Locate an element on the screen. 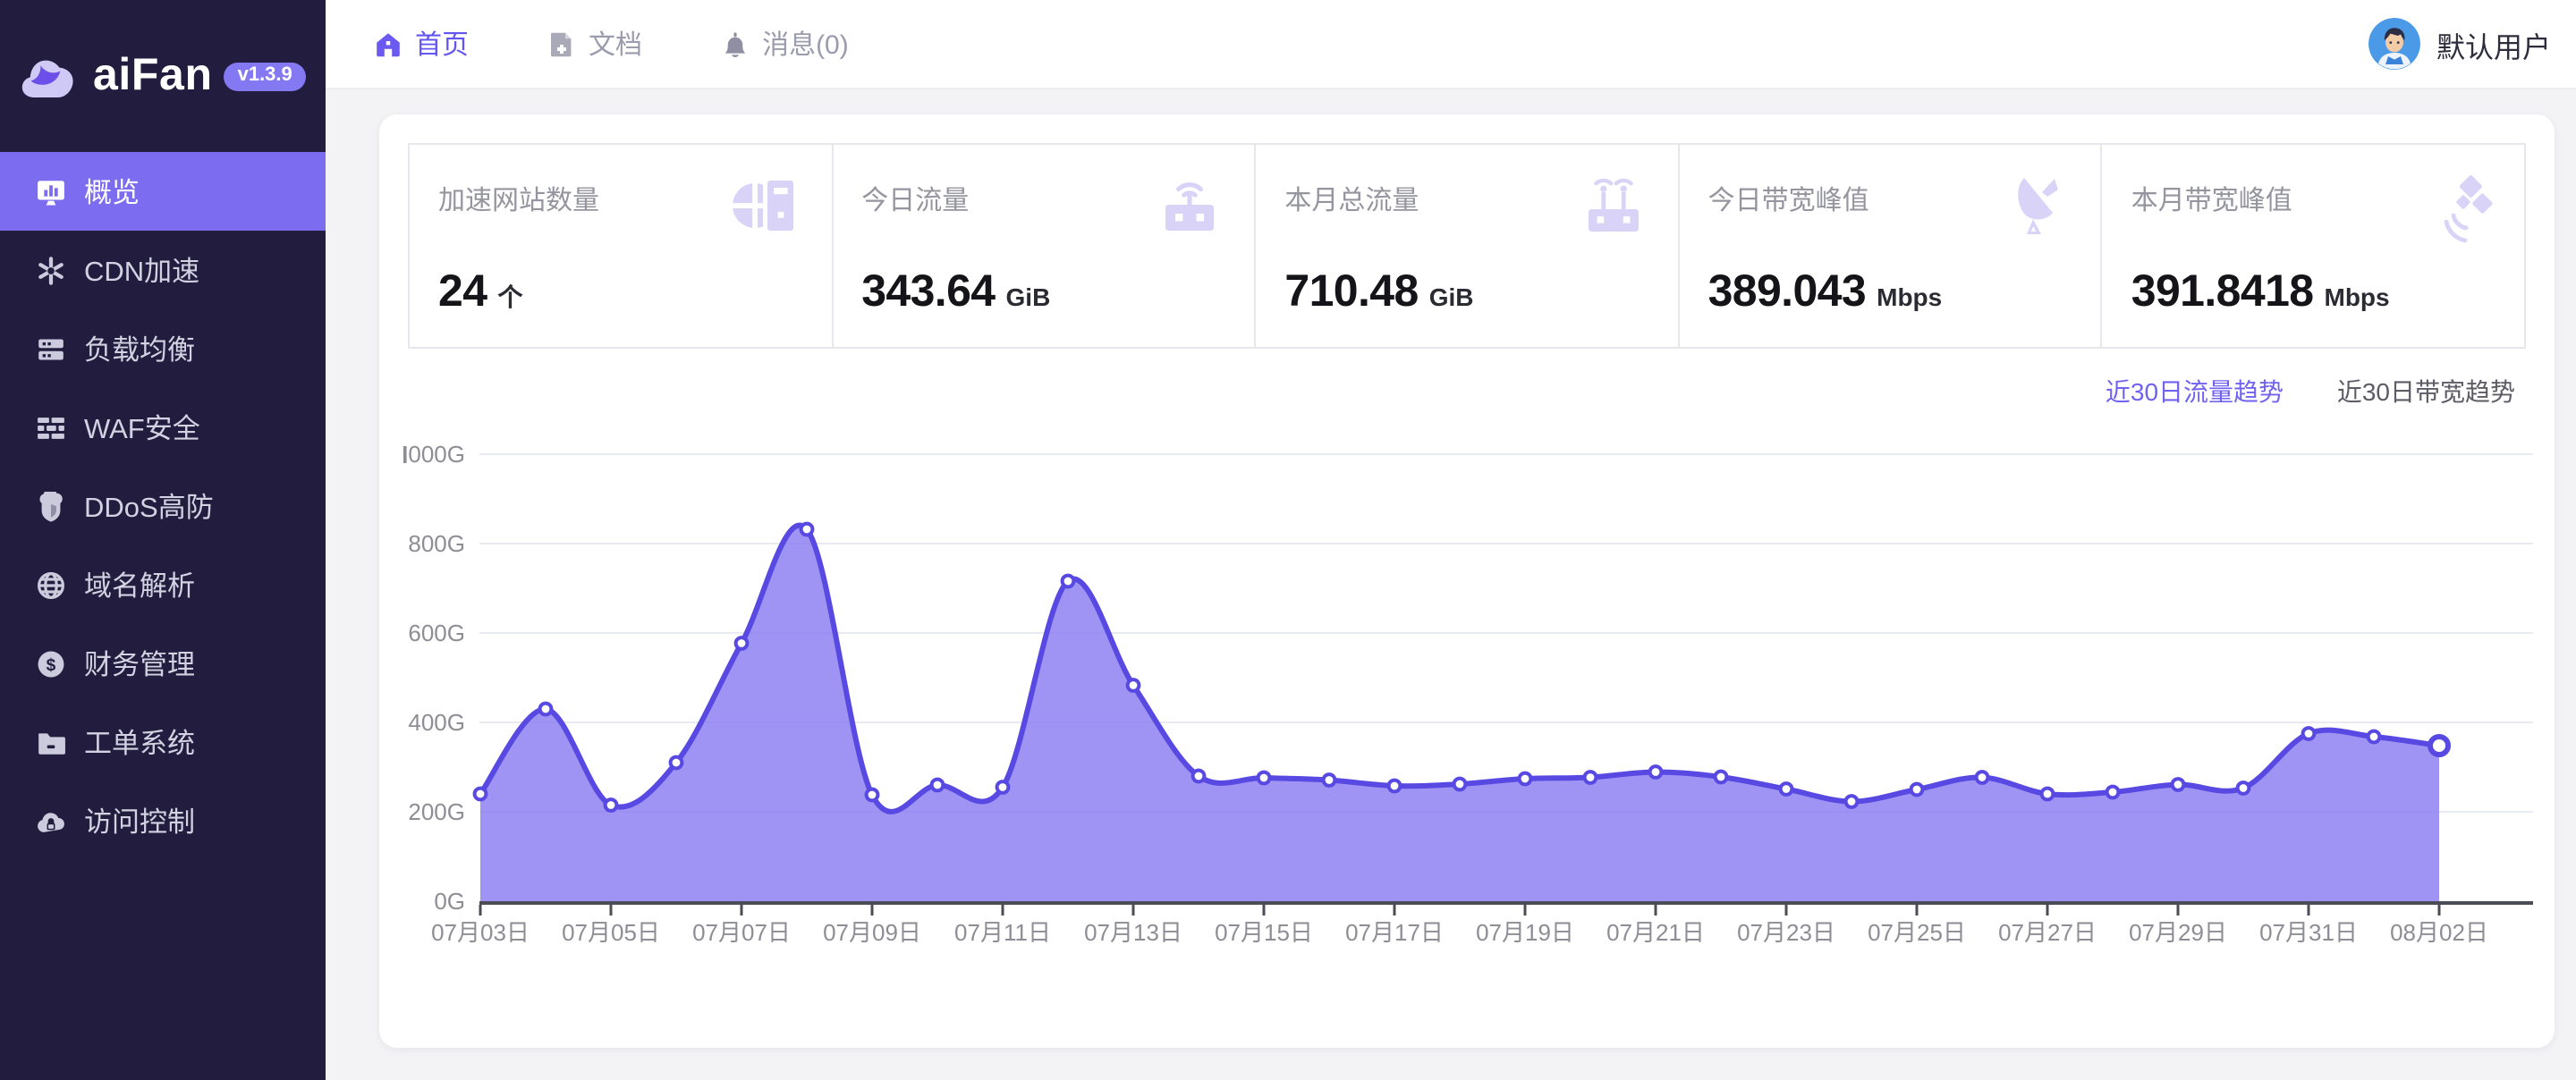  ticket-icon is located at coordinates (51, 742).